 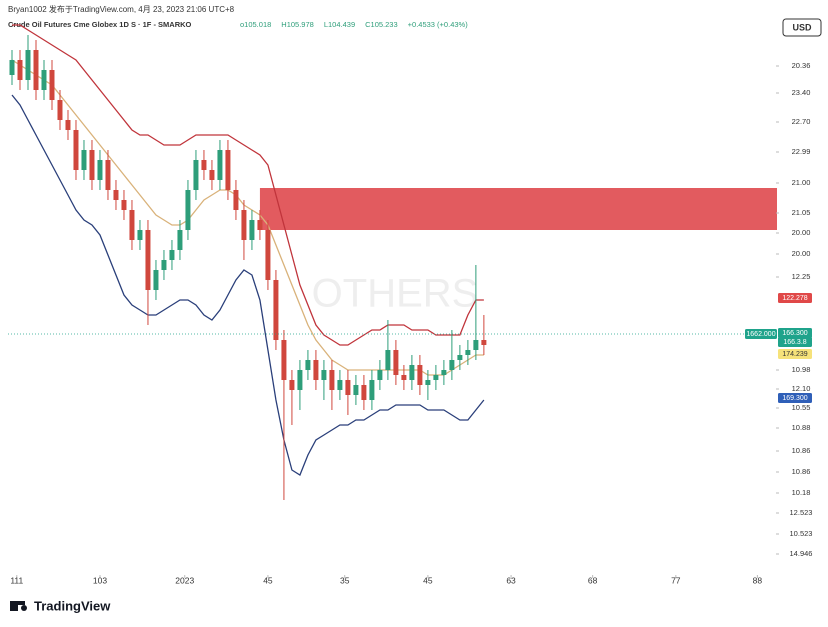 I want to click on watermark: OTHERS, so click(x=395, y=294).